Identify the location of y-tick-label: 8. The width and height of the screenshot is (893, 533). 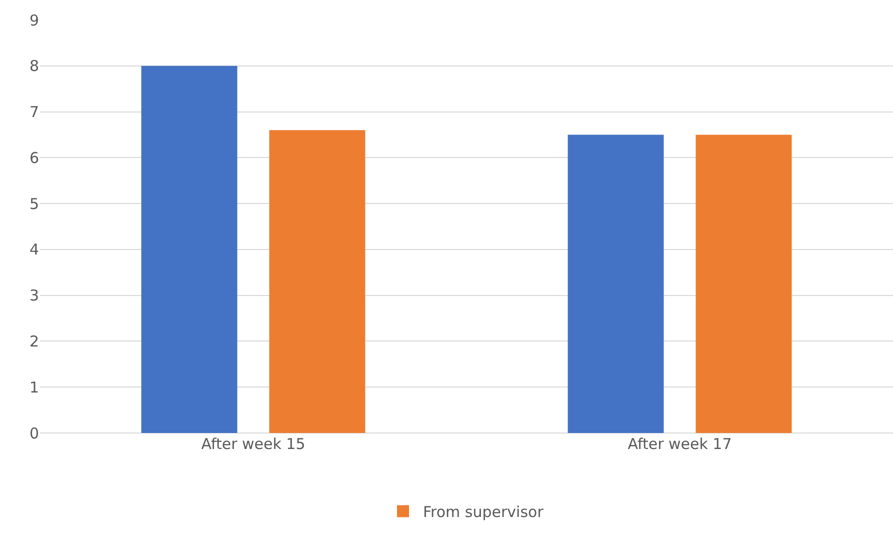
(34, 66).